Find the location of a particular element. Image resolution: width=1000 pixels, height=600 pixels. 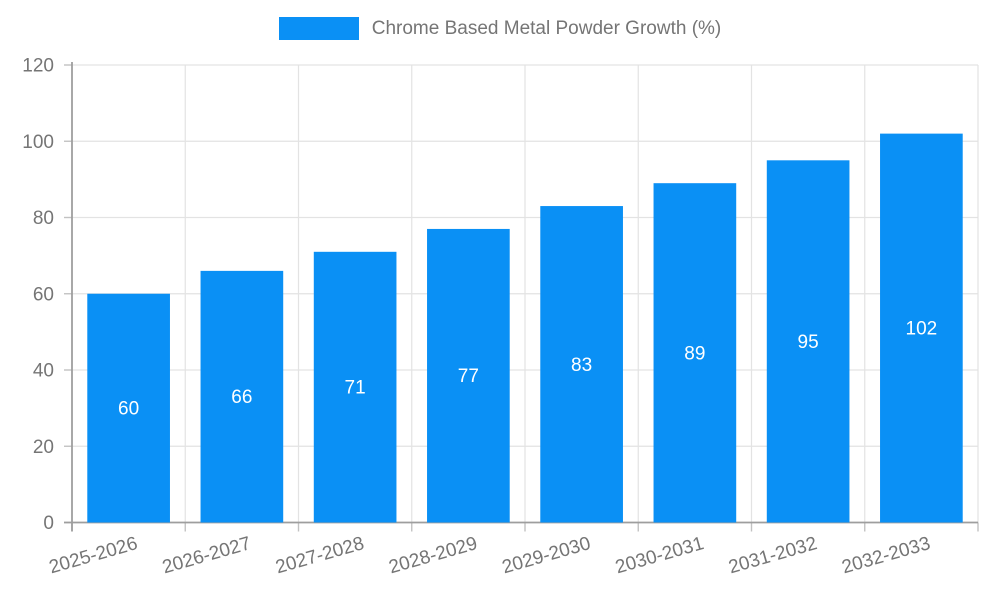

bar-value-label: 83 is located at coordinates (581, 365).